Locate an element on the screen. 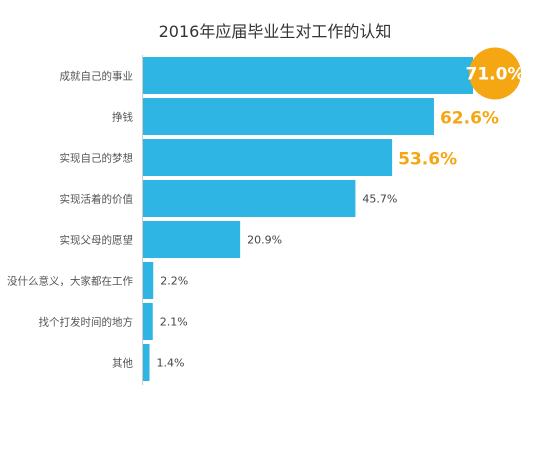  category-label-7: 其他 is located at coordinates (122, 363).